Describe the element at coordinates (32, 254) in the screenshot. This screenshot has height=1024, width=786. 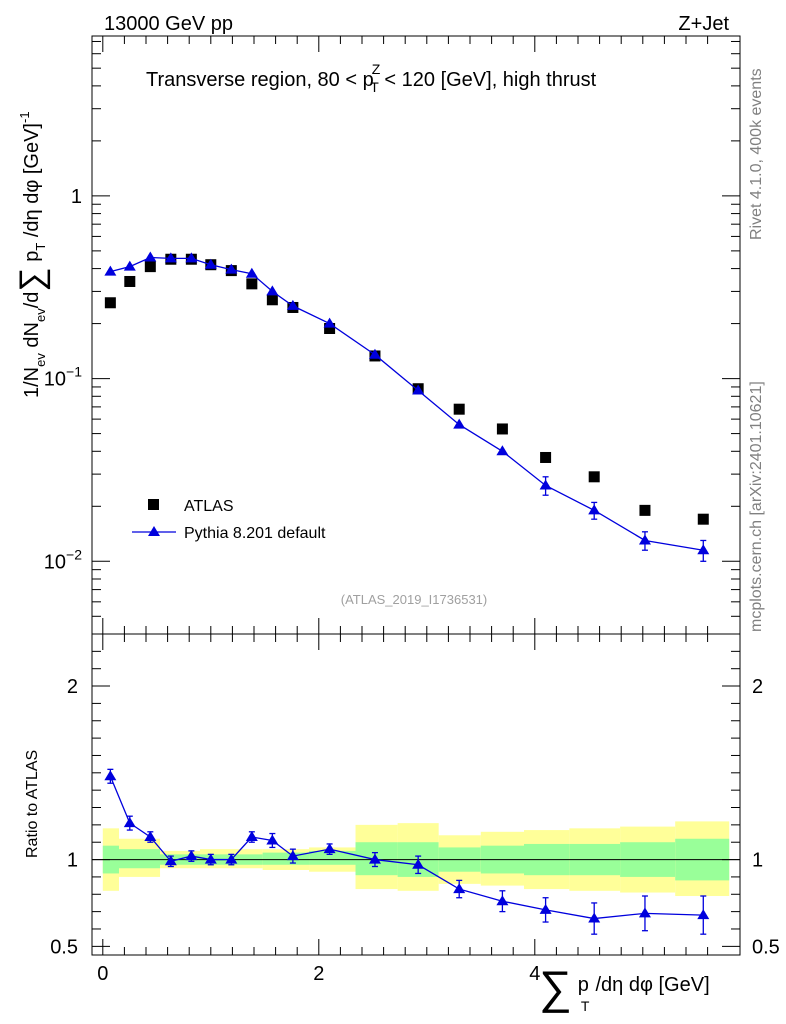
I see `main-y-axis-label: 1/Nev dNev/d∑ pT /dη dφ [GeV]-1` at that location.